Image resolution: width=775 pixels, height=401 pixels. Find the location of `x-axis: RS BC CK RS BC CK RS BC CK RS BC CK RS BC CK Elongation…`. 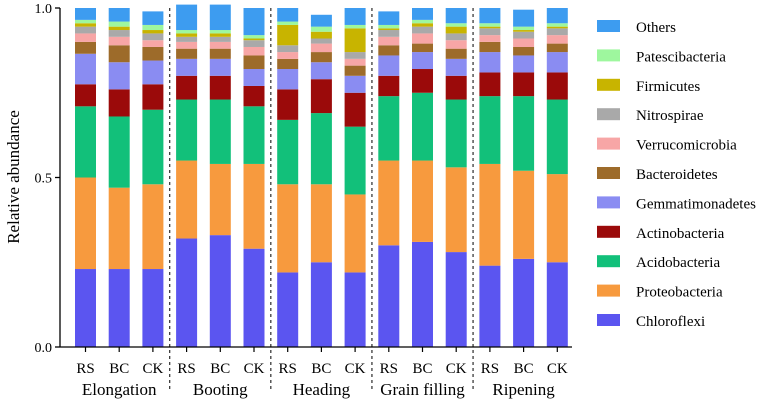

x-axis: RS BC CK RS BC CK RS BC CK RS BC CK RS BC CK Elongation… is located at coordinates (316, 372).